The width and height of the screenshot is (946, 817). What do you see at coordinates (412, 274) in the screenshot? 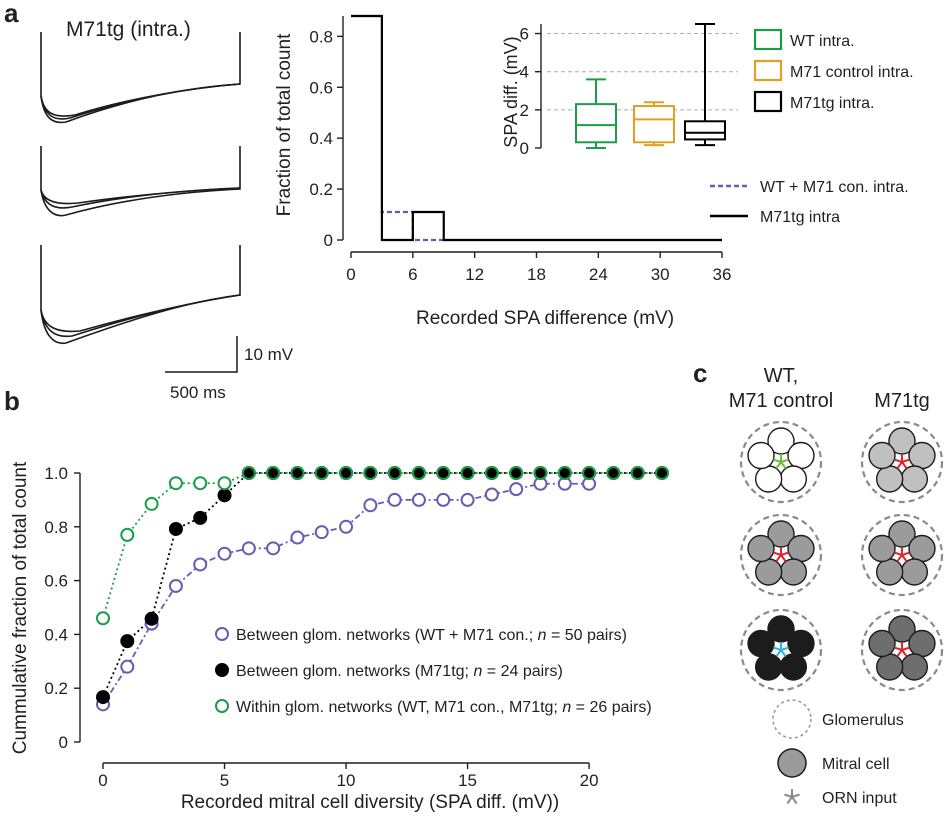
I see `hist-x-tick-label: 6` at bounding box center [412, 274].